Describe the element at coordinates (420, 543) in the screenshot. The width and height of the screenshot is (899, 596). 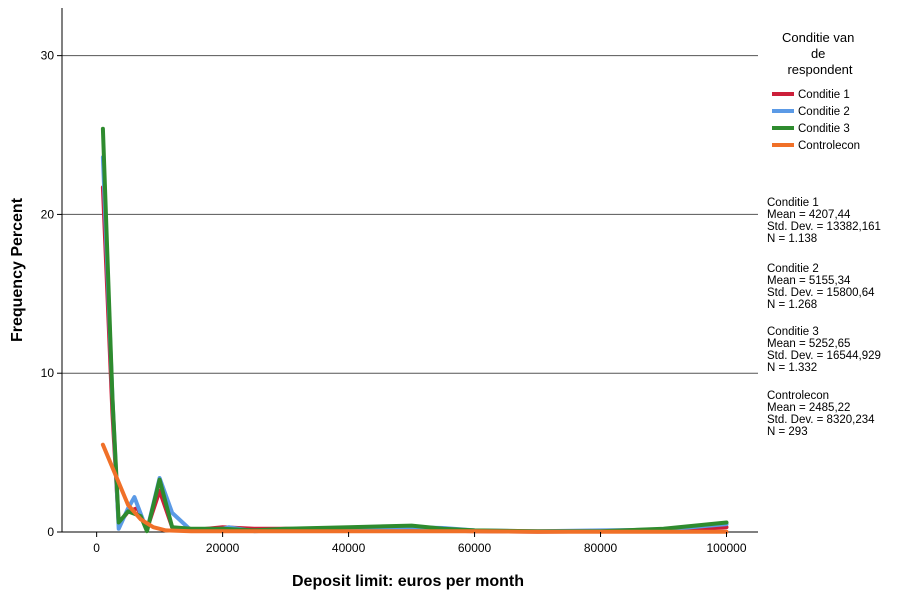
I see `x-tick-labels: 0 20000 40000 60000 80000 100000` at that location.